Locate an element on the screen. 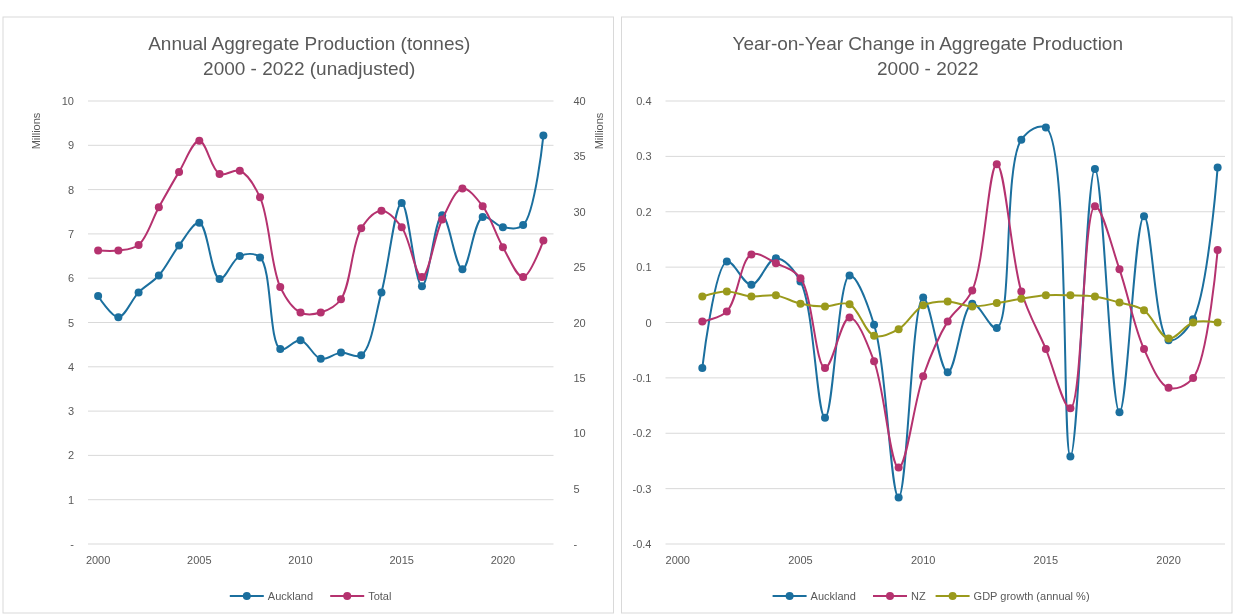 Image resolution: width=1237 pixels, height=615 pixels. y2-tick-label: 35 is located at coordinates (579, 156).